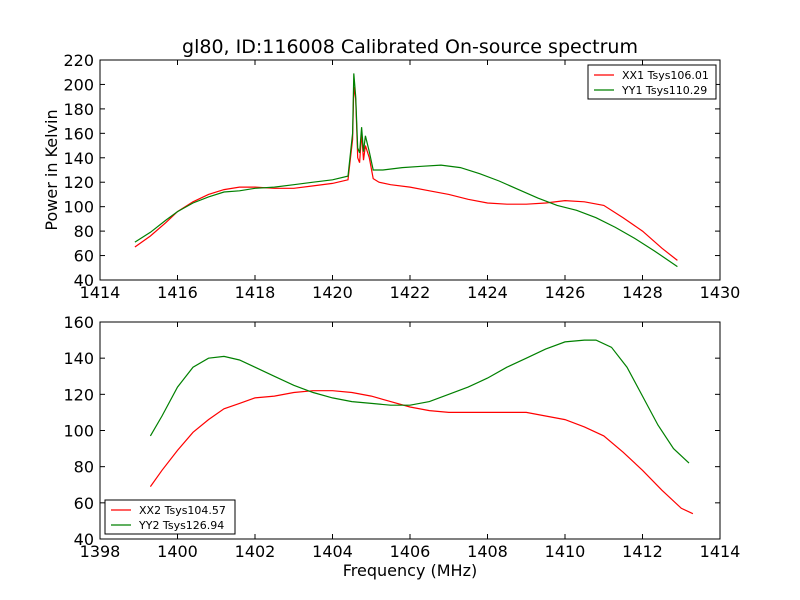  What do you see at coordinates (410, 292) in the screenshot?
I see `x-tick-label: 1422` at bounding box center [410, 292].